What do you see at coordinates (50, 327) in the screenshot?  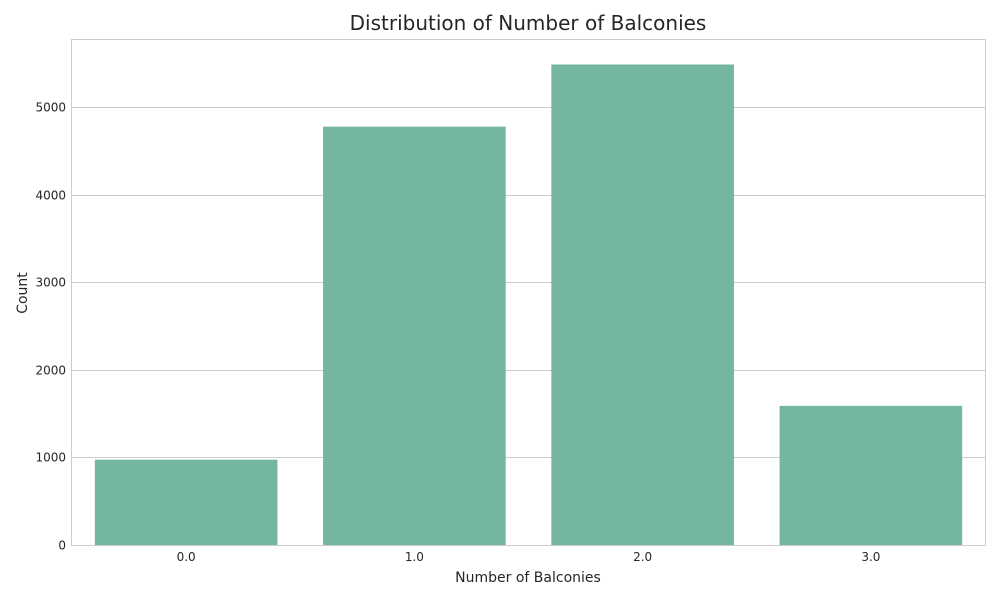 I see `y-axis-ticks: 0 1000 2000 3000 4000 5000` at bounding box center [50, 327].